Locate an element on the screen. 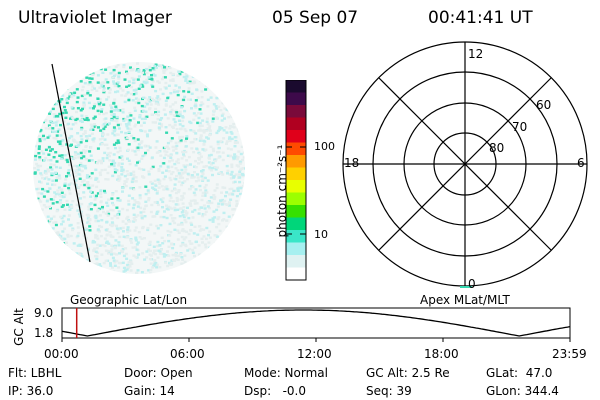  filter-info: Flt: LBHL is located at coordinates (35, 373).